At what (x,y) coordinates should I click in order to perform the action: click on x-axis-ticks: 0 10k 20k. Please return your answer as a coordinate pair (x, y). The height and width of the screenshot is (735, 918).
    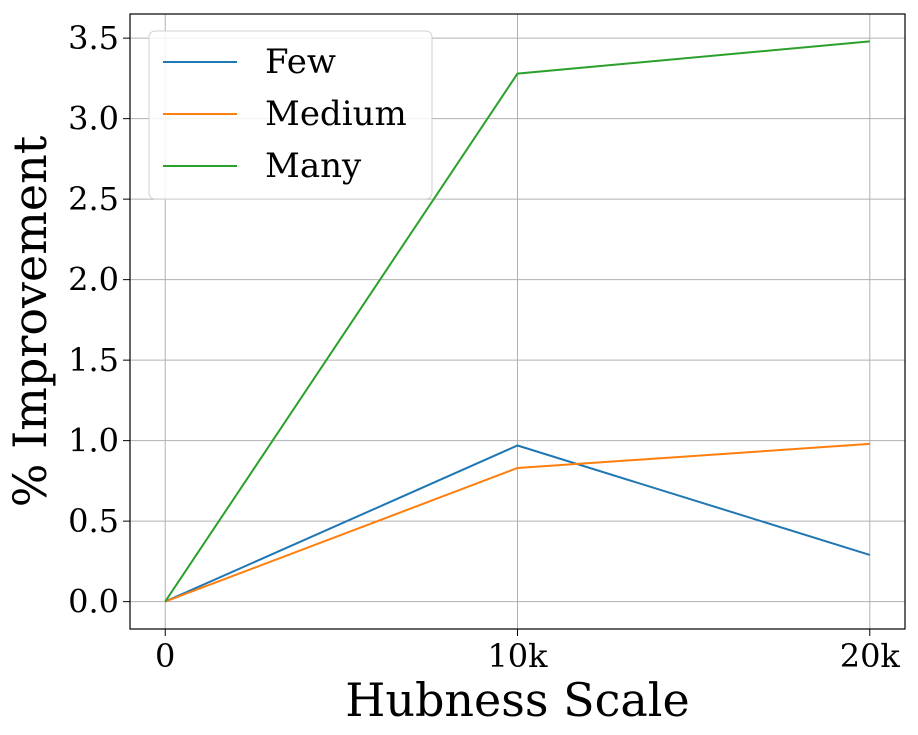
    Looking at the image, I should click on (527, 652).